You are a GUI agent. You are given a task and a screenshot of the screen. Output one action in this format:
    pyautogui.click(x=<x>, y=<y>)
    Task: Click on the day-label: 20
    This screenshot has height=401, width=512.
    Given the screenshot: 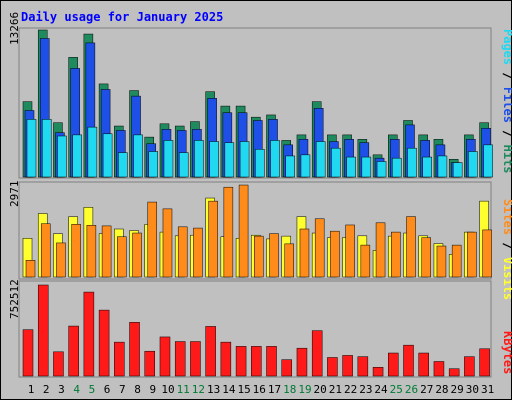 What is the action you would take?
    pyautogui.click(x=320, y=389)
    